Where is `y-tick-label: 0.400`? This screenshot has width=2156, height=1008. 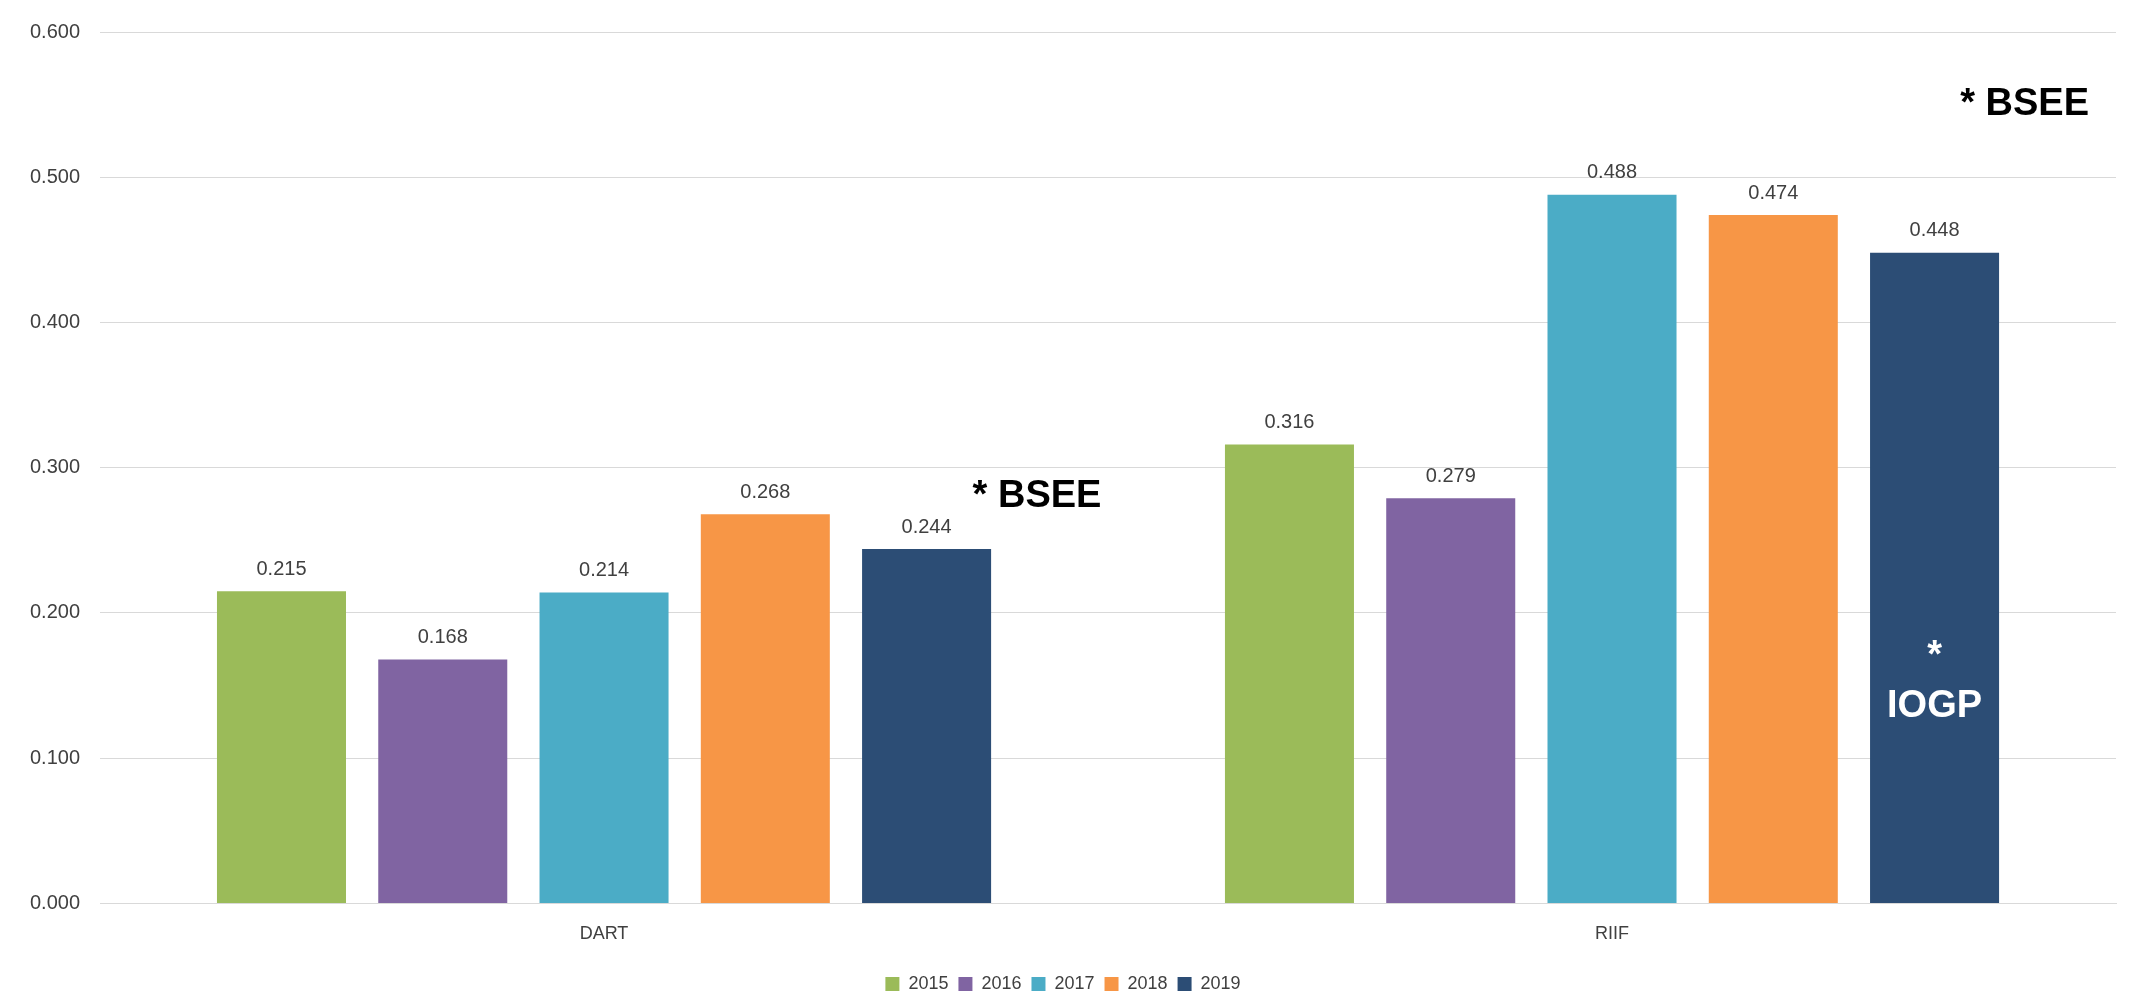
y-tick-label: 0.400 is located at coordinates (55, 320).